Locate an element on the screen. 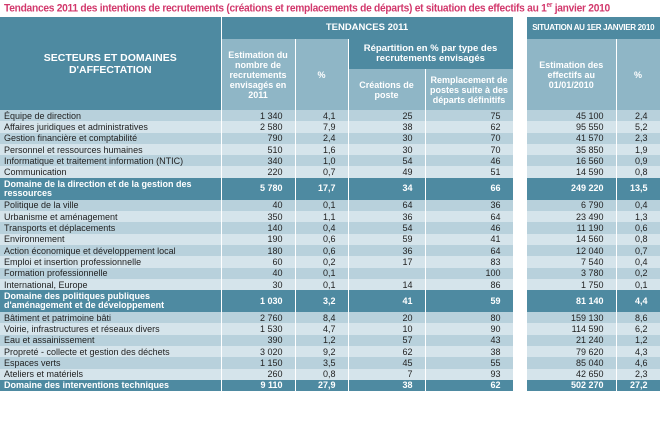 This screenshot has width=671, height=422. cell-cre: 34 is located at coordinates (387, 188).